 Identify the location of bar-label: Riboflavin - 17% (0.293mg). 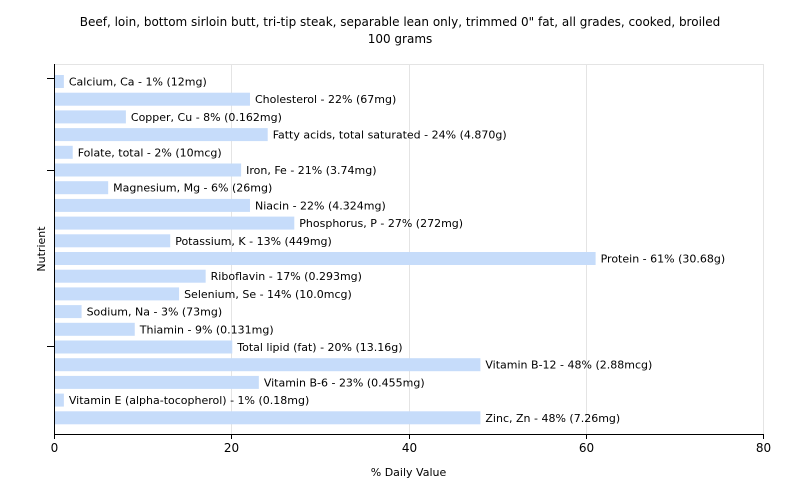
(286, 276).